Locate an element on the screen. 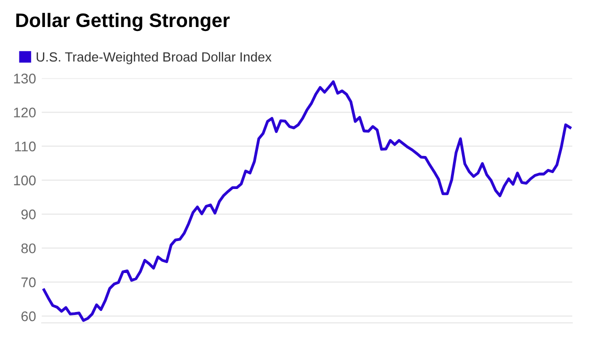 The image size is (614, 346). y-tick-label: 70 is located at coordinates (28, 282).